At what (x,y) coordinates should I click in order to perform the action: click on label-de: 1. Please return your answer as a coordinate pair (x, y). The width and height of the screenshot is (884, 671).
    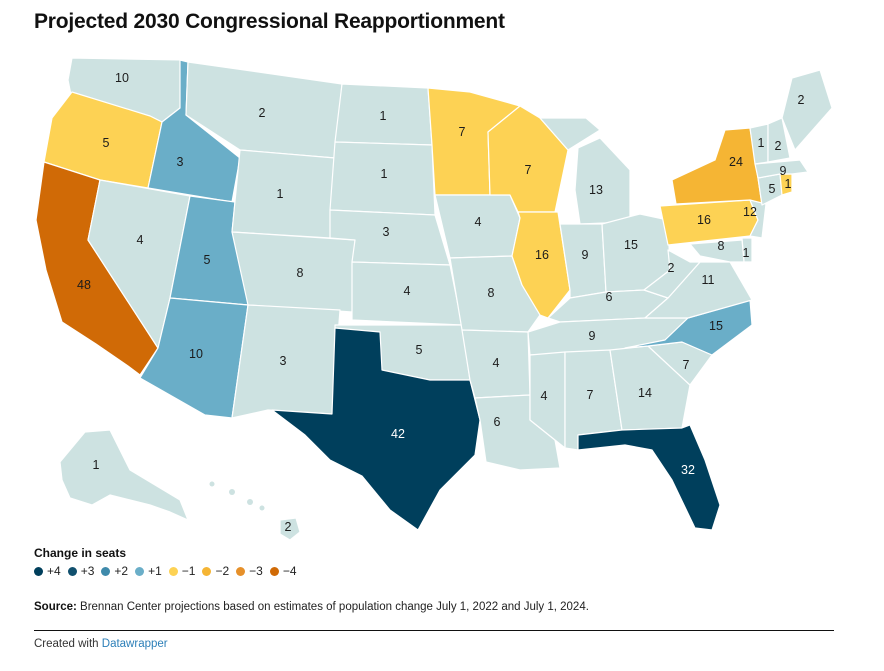
    Looking at the image, I should click on (746, 253).